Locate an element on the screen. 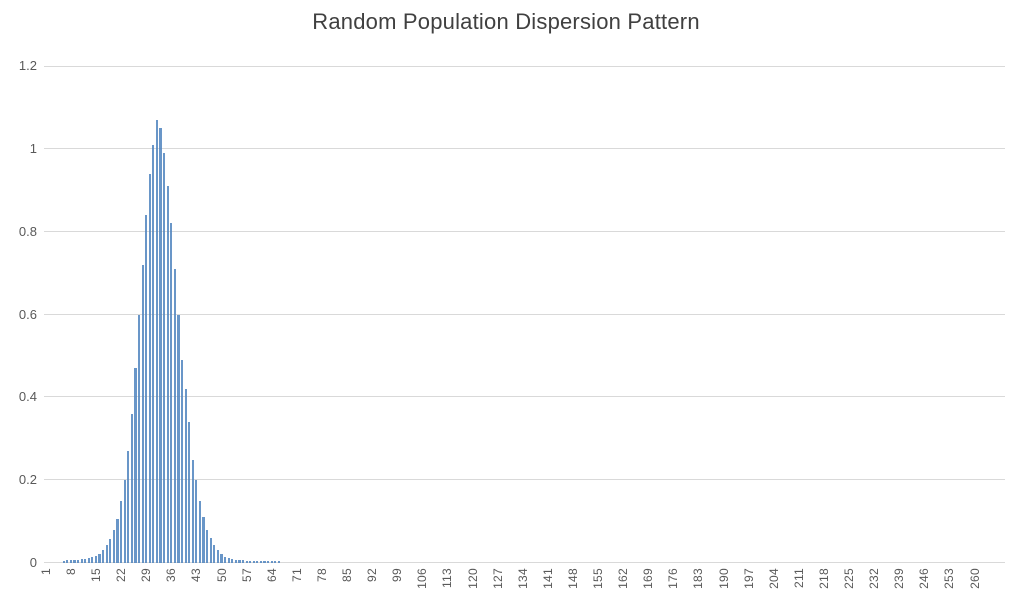 This screenshot has width=1012, height=612. x-tick-label: 43 is located at coordinates (196, 575).